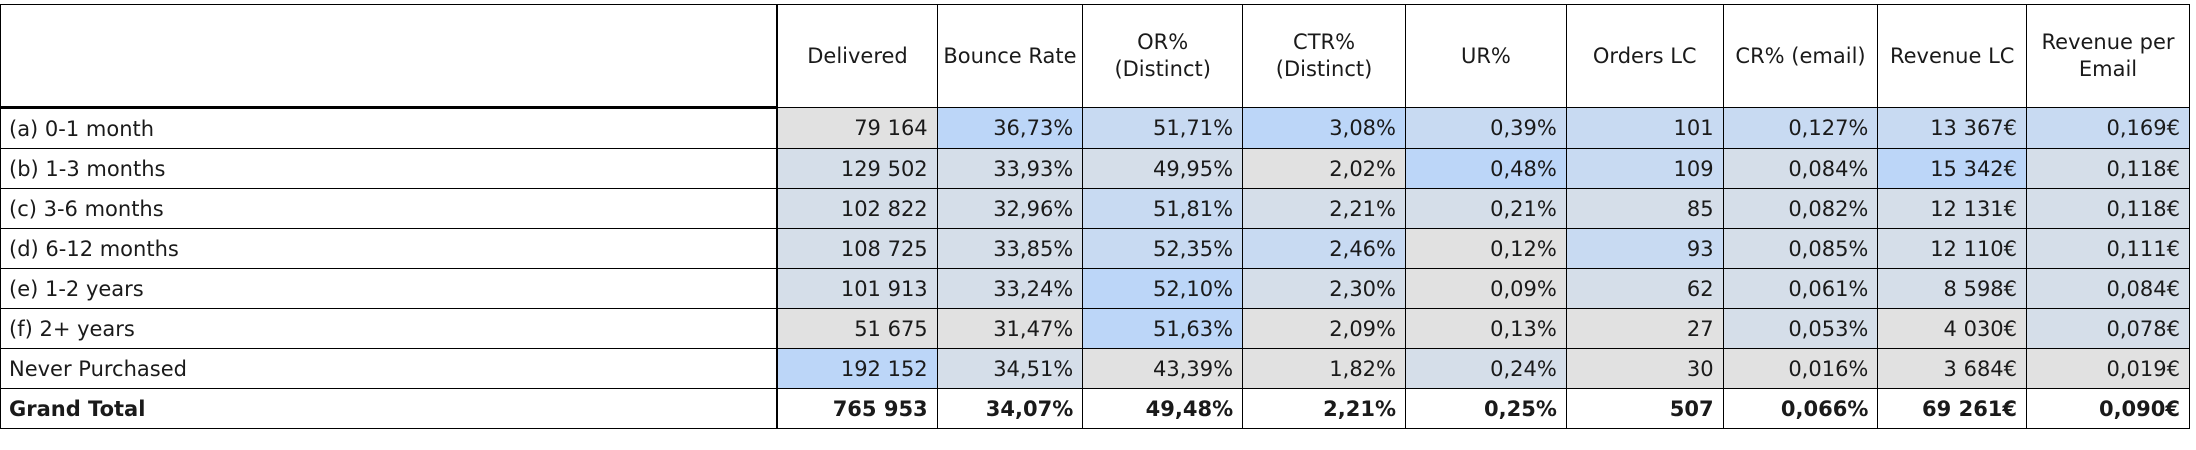 This screenshot has height=450, width=2196. What do you see at coordinates (1952, 248) in the screenshot?
I see `value-cell: 12 110€` at bounding box center [1952, 248].